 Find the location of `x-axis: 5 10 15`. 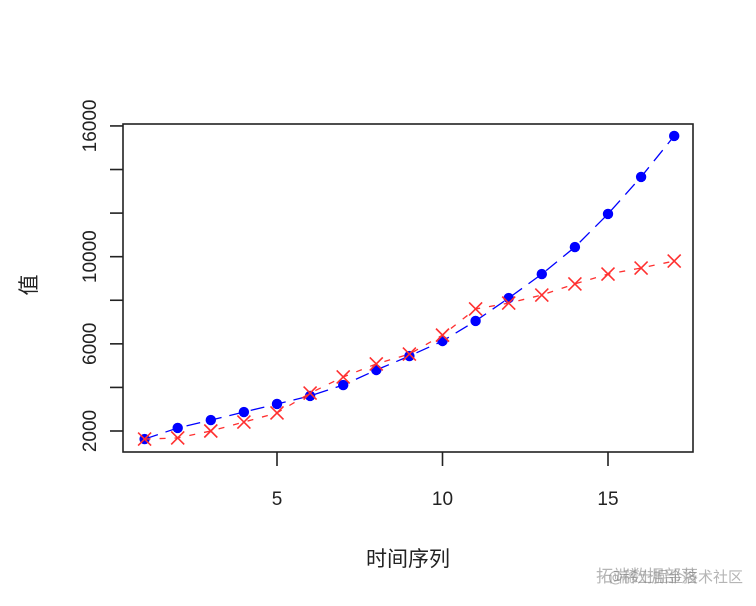

x-axis: 5 10 15 is located at coordinates (445, 481).